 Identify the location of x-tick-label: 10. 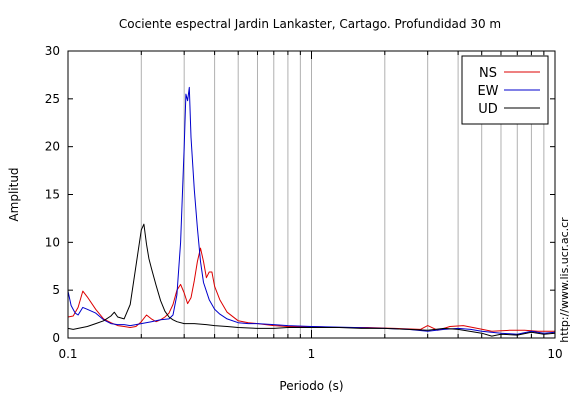
(554, 354).